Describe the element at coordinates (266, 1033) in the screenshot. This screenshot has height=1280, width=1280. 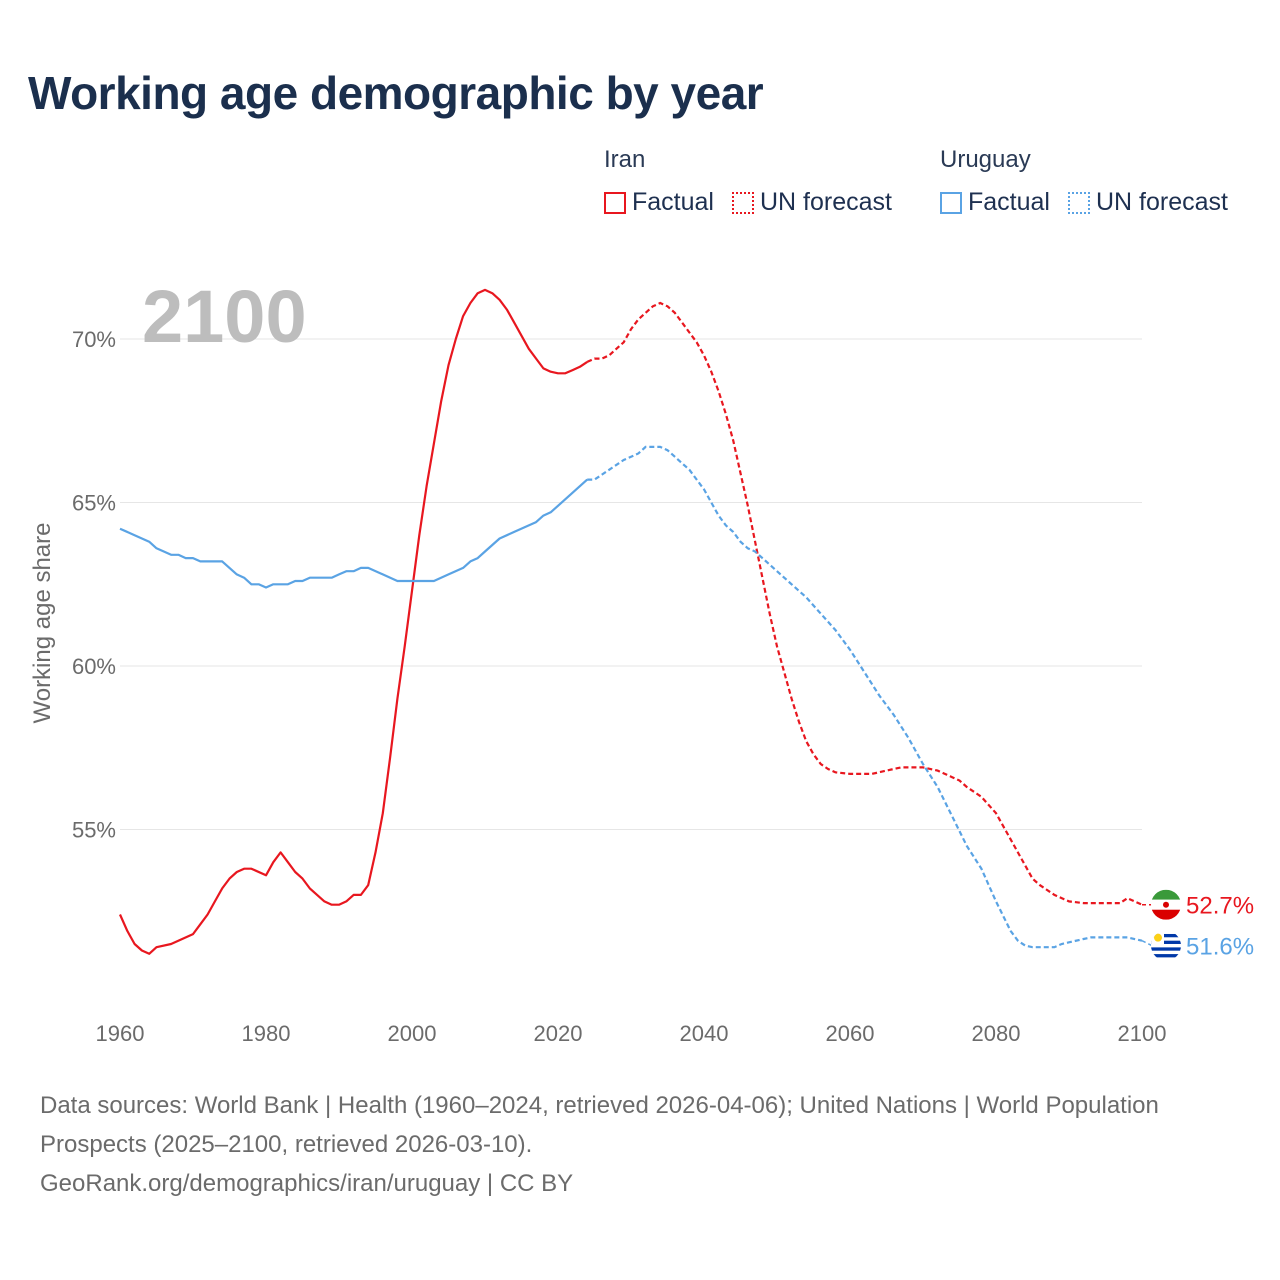
I see `x-tick-label: 1980` at that location.